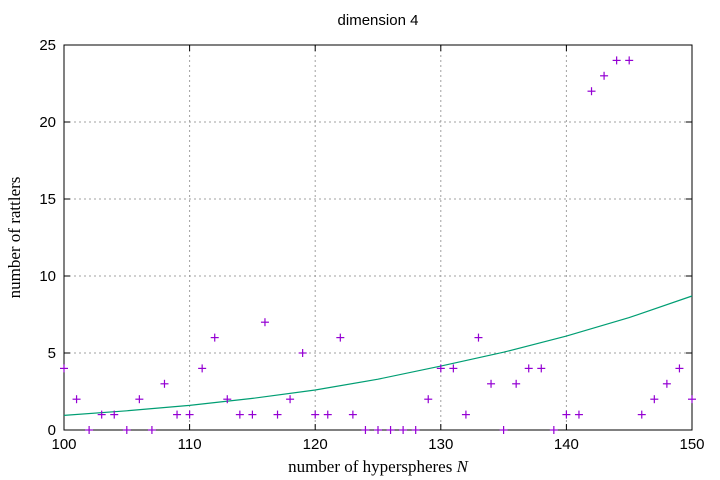 The image size is (720, 480). I want to click on x-tick-label: 120, so click(315, 444).